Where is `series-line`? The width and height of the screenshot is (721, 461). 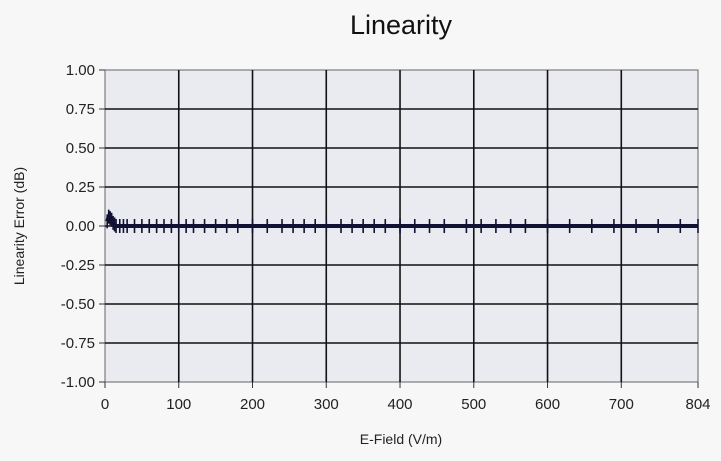 series-line is located at coordinates (401, 221).